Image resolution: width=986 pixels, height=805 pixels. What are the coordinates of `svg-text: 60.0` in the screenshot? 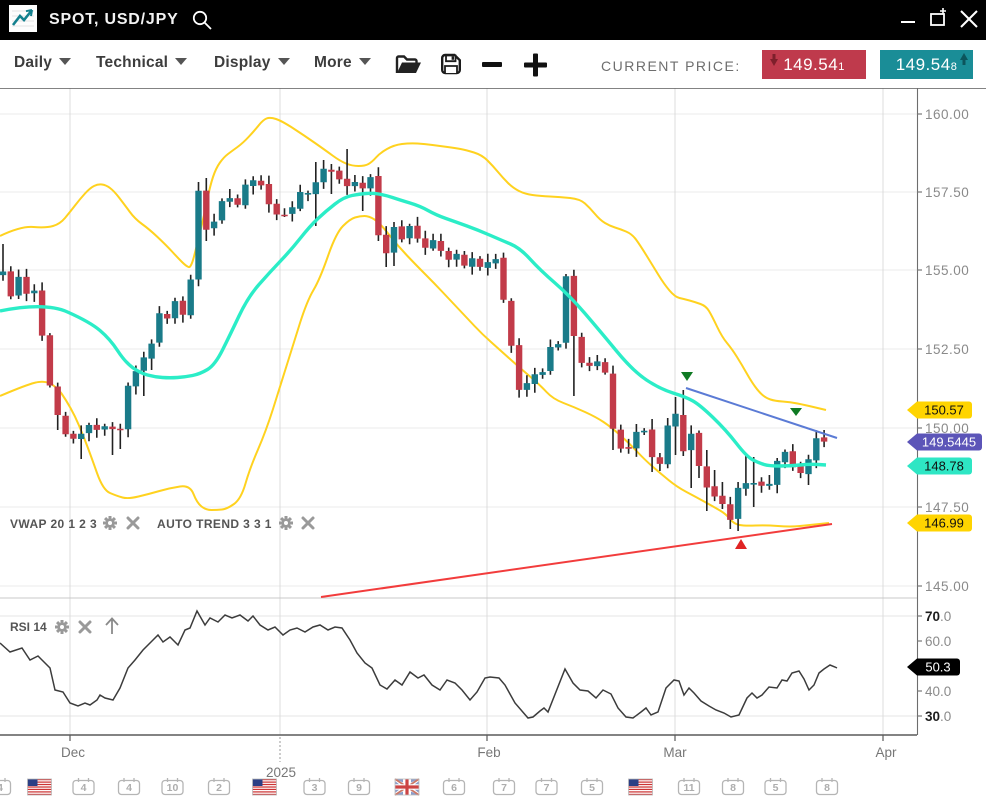 It's located at (938, 641).